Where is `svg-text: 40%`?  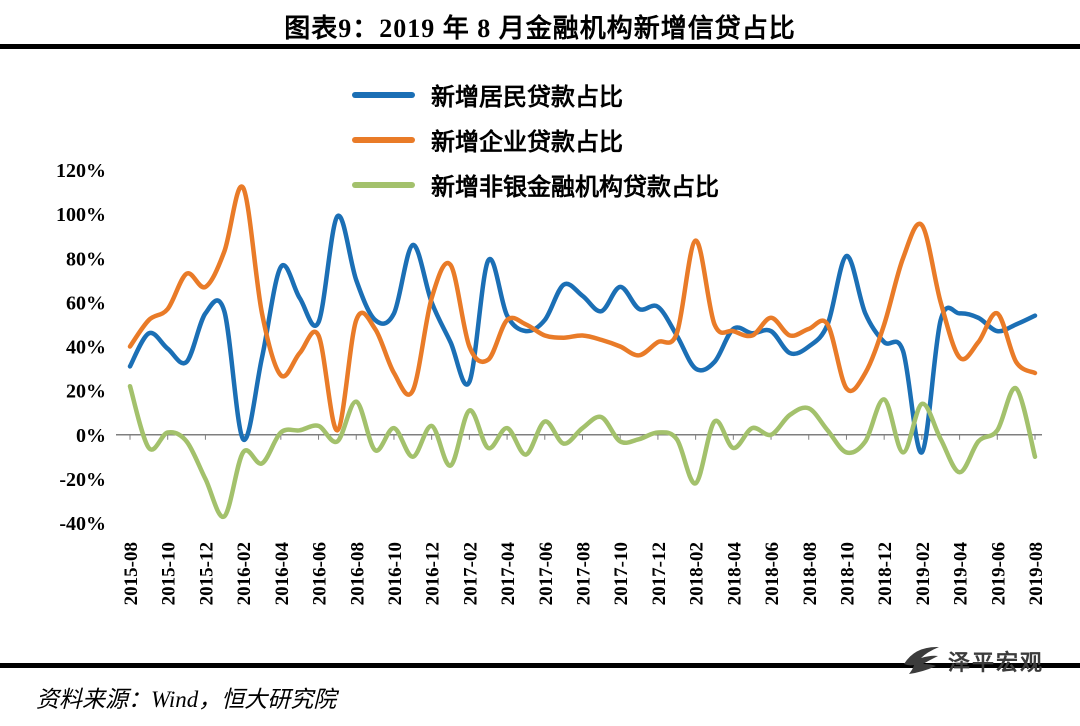
svg-text: 40% is located at coordinates (86, 348).